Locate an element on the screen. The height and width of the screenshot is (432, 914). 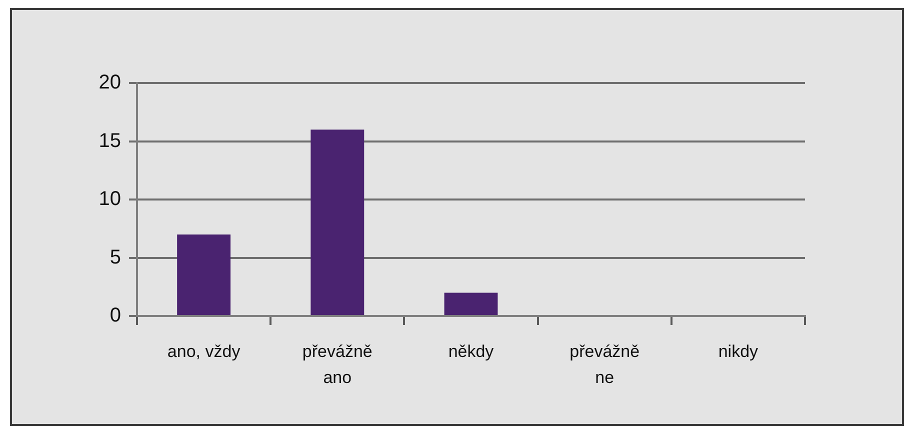
y-tick-label: 10 is located at coordinates (109, 199).